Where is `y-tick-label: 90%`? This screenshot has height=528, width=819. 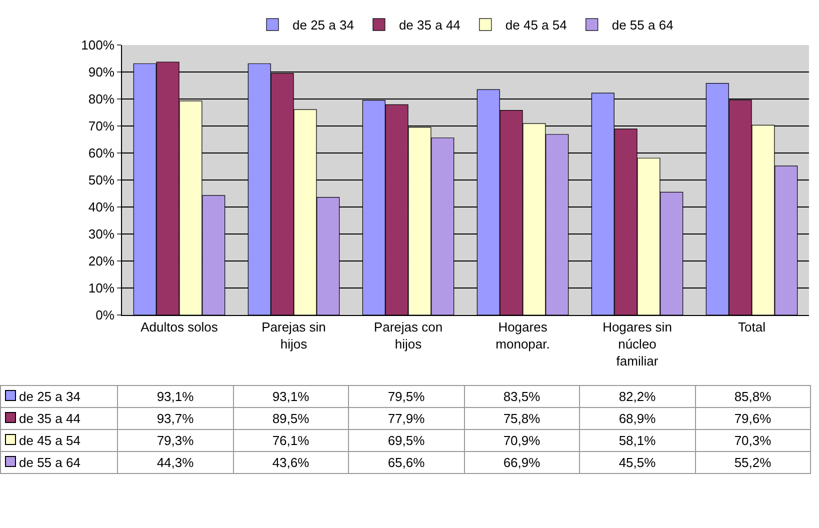
y-tick-label: 90% is located at coordinates (101, 72).